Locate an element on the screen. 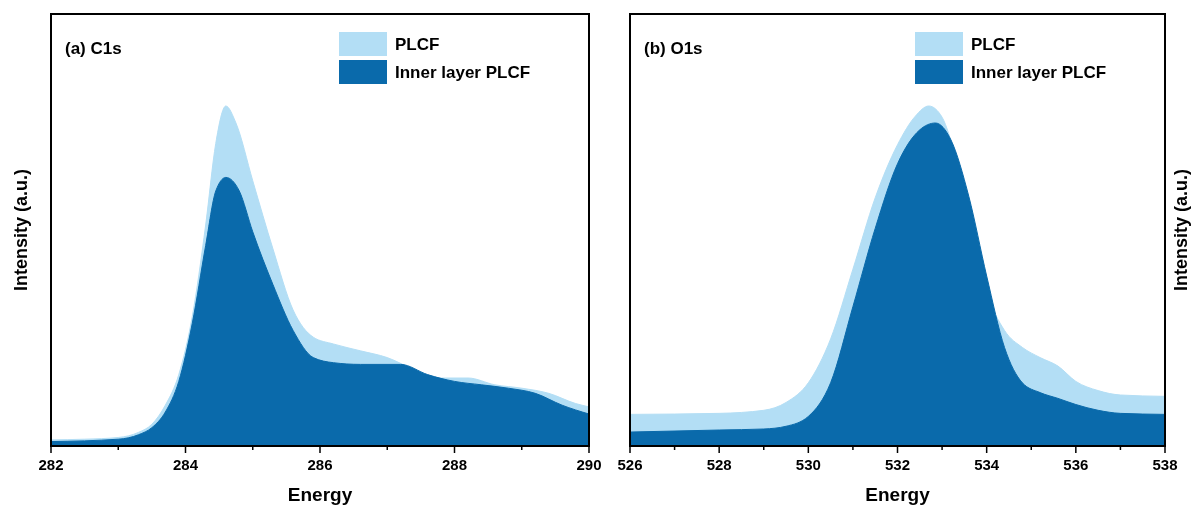 The width and height of the screenshot is (1203, 513). x-tick-label: 282 is located at coordinates (51, 464).